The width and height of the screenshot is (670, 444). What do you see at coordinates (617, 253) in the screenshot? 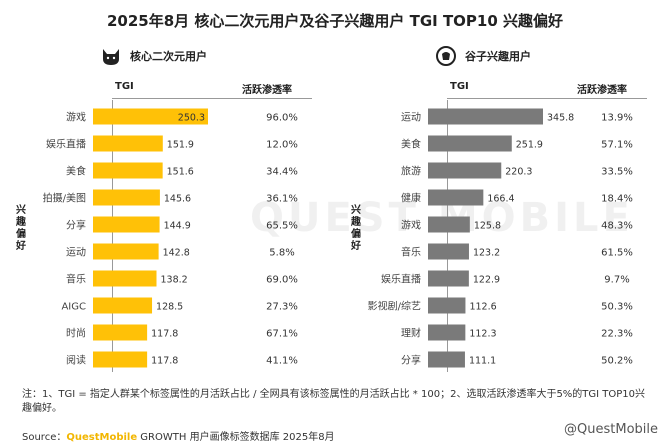
I see `active-rate-label: 61.5%` at bounding box center [617, 253].